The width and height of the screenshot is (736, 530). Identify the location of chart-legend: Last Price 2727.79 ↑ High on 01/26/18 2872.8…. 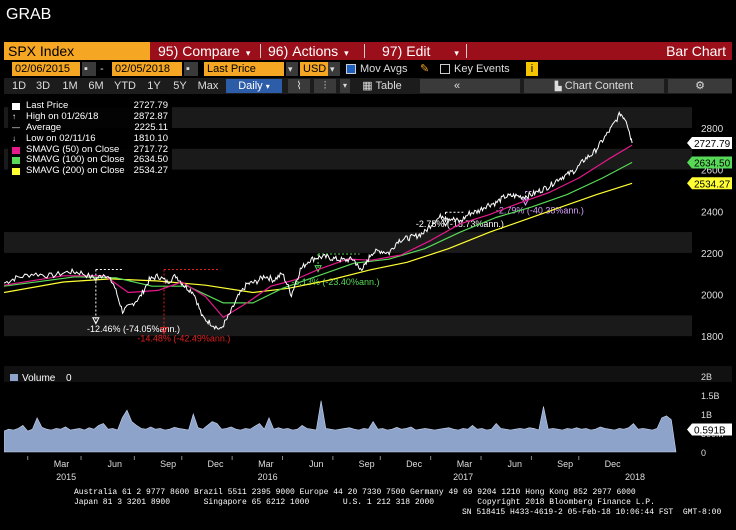
(90, 139).